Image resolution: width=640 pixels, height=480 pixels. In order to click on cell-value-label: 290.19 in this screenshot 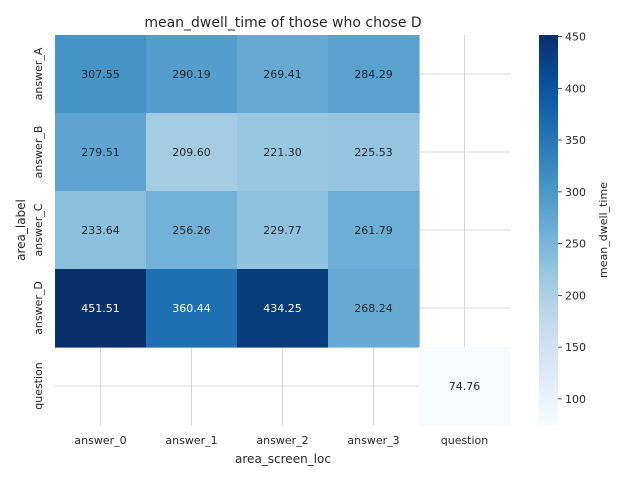, I will do `click(191, 74)`.